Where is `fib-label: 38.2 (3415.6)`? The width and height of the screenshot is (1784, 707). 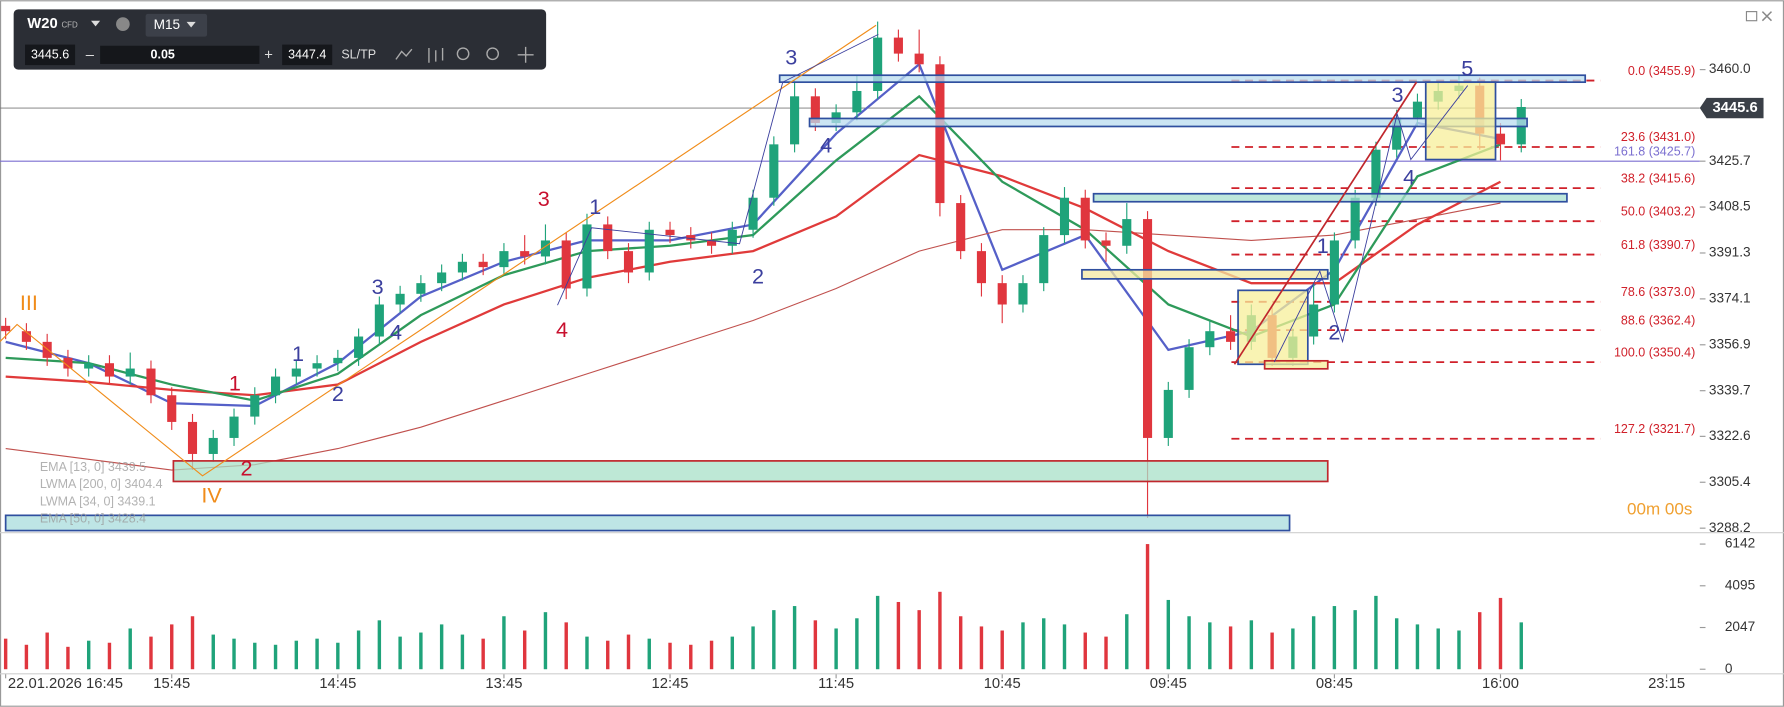
fib-label: 38.2 (3415.6) is located at coordinates (1658, 178).